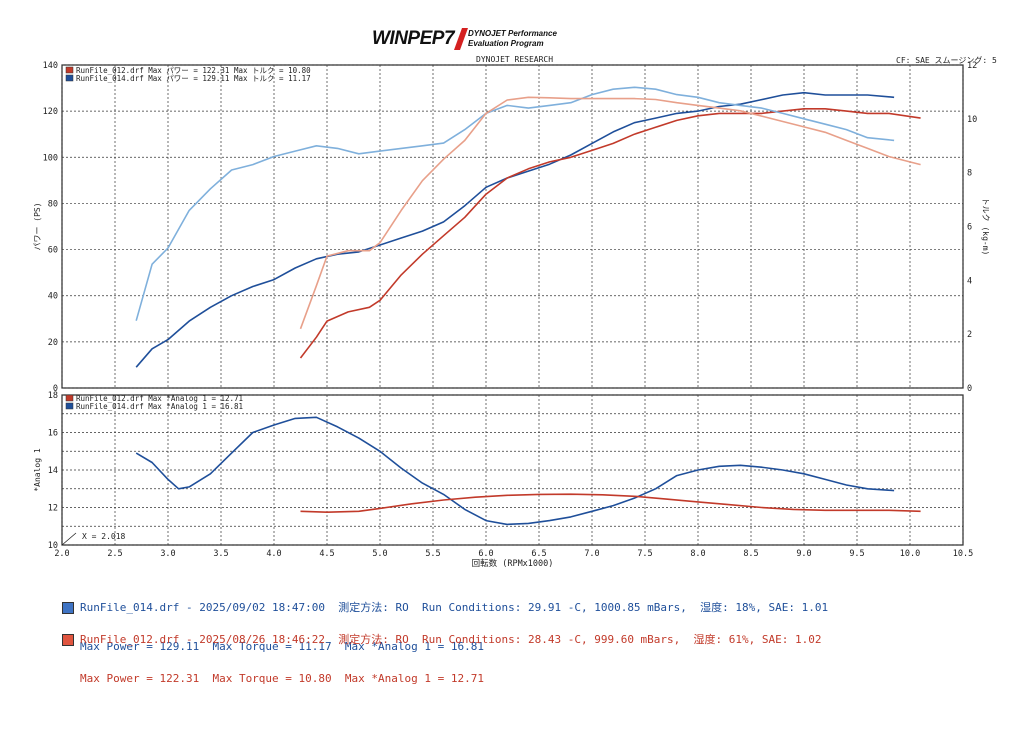 Image resolution: width=1024 pixels, height=745 pixels. I want to click on x-tick-label: 6.0, so click(485, 554).